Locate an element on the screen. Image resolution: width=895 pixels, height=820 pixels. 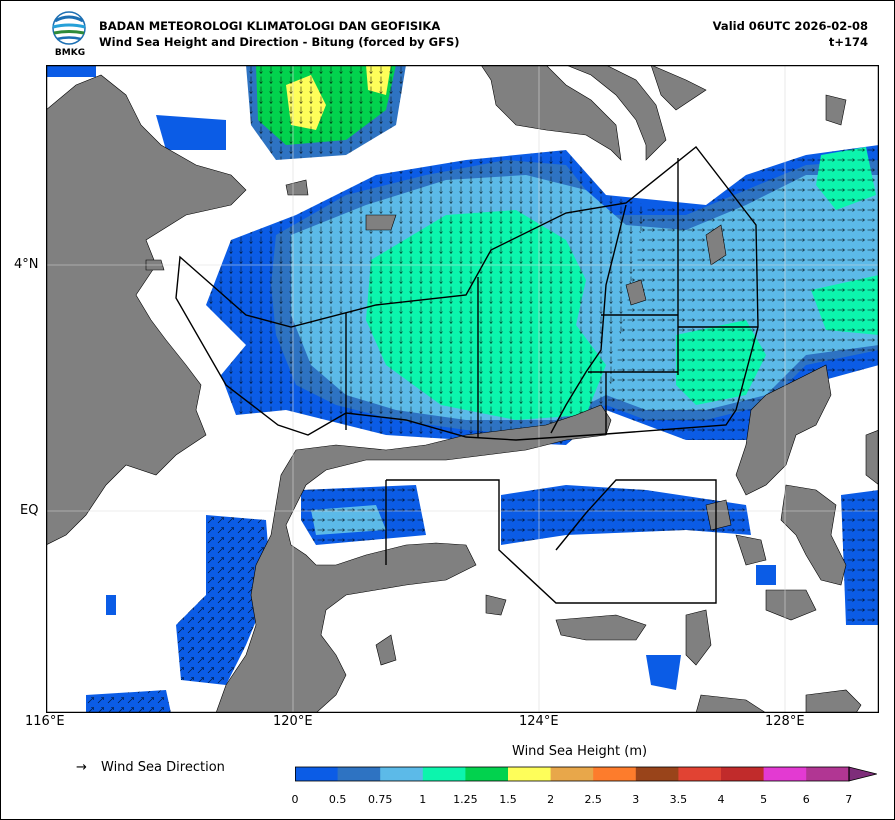
colorbar-tick-label: 1.25 is located at coordinates (465, 799).